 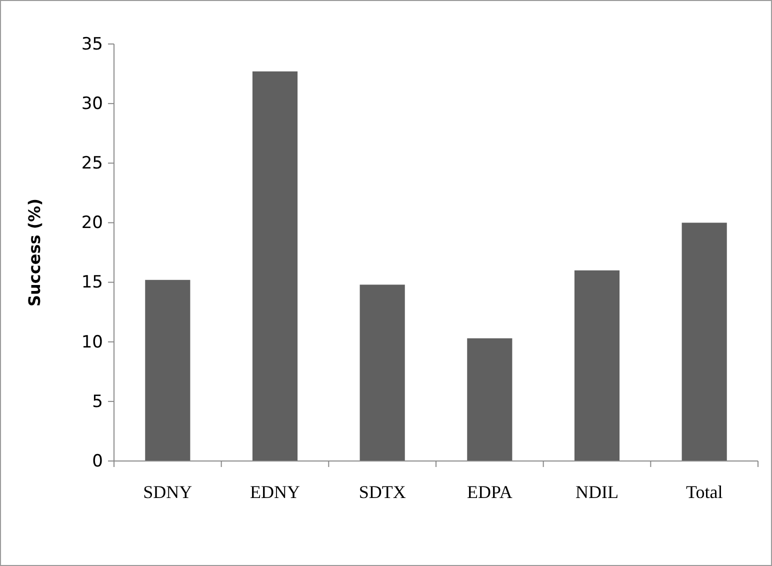 What do you see at coordinates (97, 461) in the screenshot?
I see `y-tick-label: 0` at bounding box center [97, 461].